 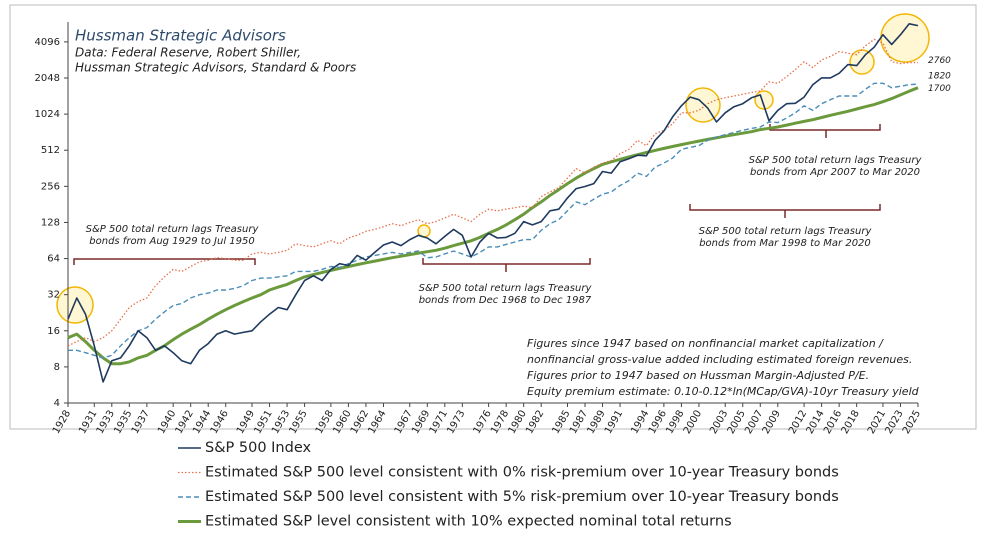 I want to click on y-tick-label: 8, so click(x=57, y=367).